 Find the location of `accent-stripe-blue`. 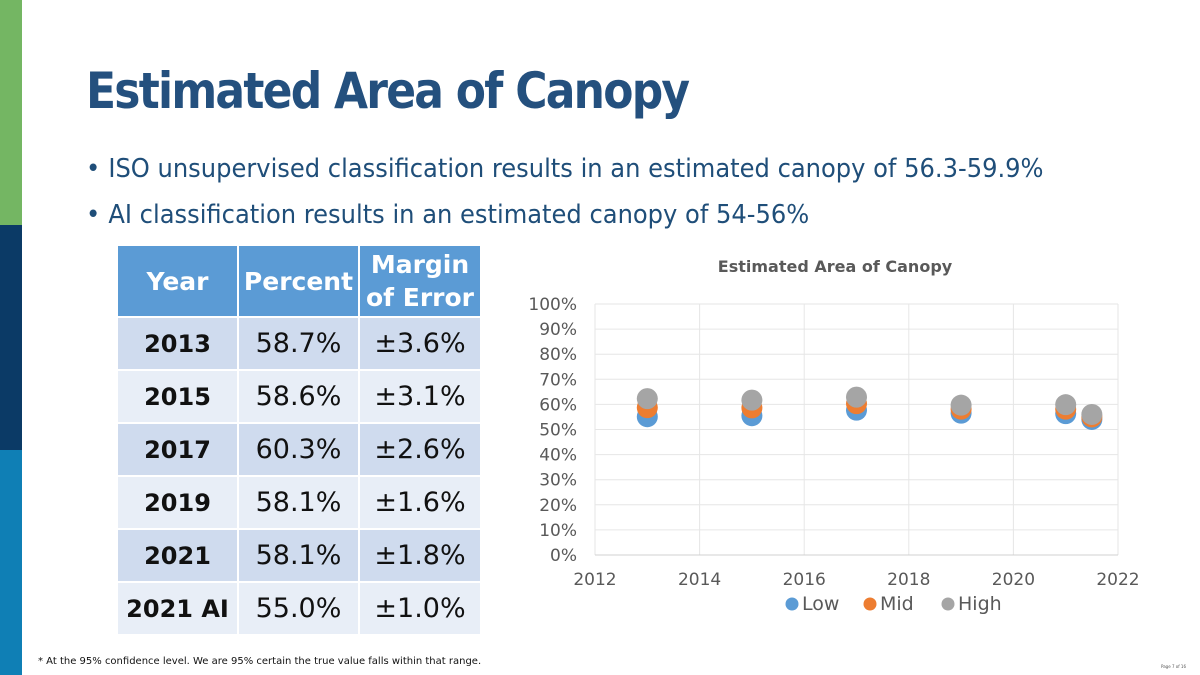

accent-stripe-blue is located at coordinates (11, 562).